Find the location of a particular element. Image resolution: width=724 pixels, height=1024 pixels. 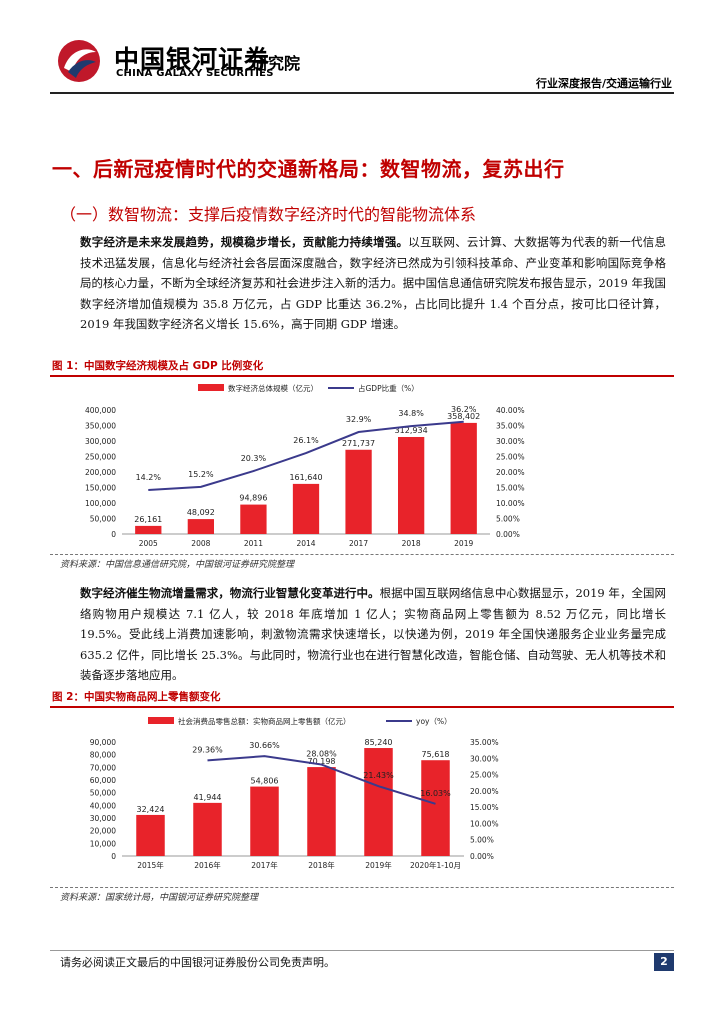

bar-value-label: 358,402 is located at coordinates (463, 416).